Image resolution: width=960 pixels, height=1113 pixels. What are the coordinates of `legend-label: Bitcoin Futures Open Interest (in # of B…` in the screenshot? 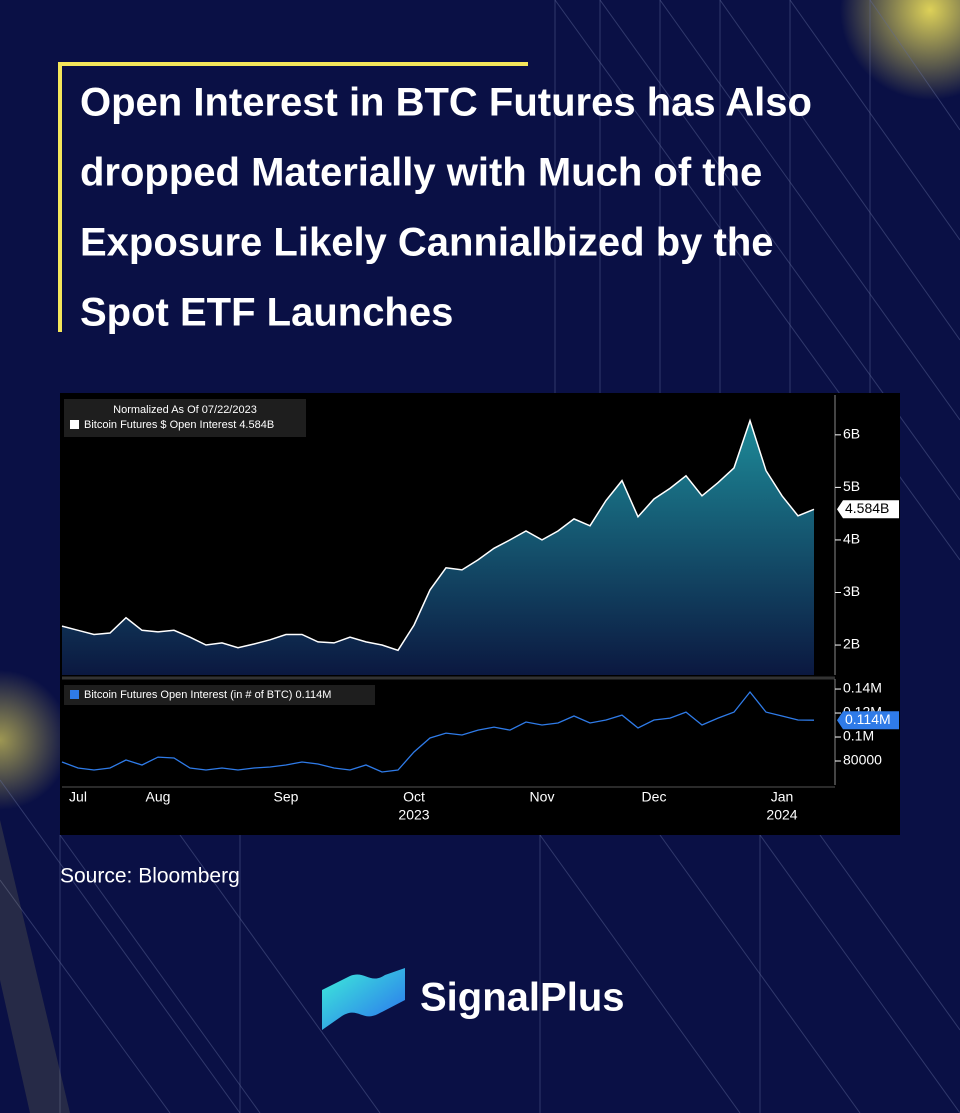 It's located at (207, 695).